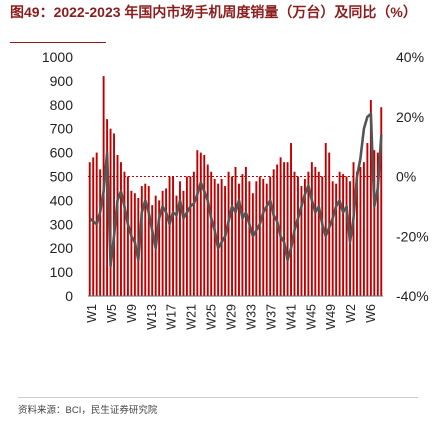  I want to click on x-tick-label: W6, so click(371, 313).